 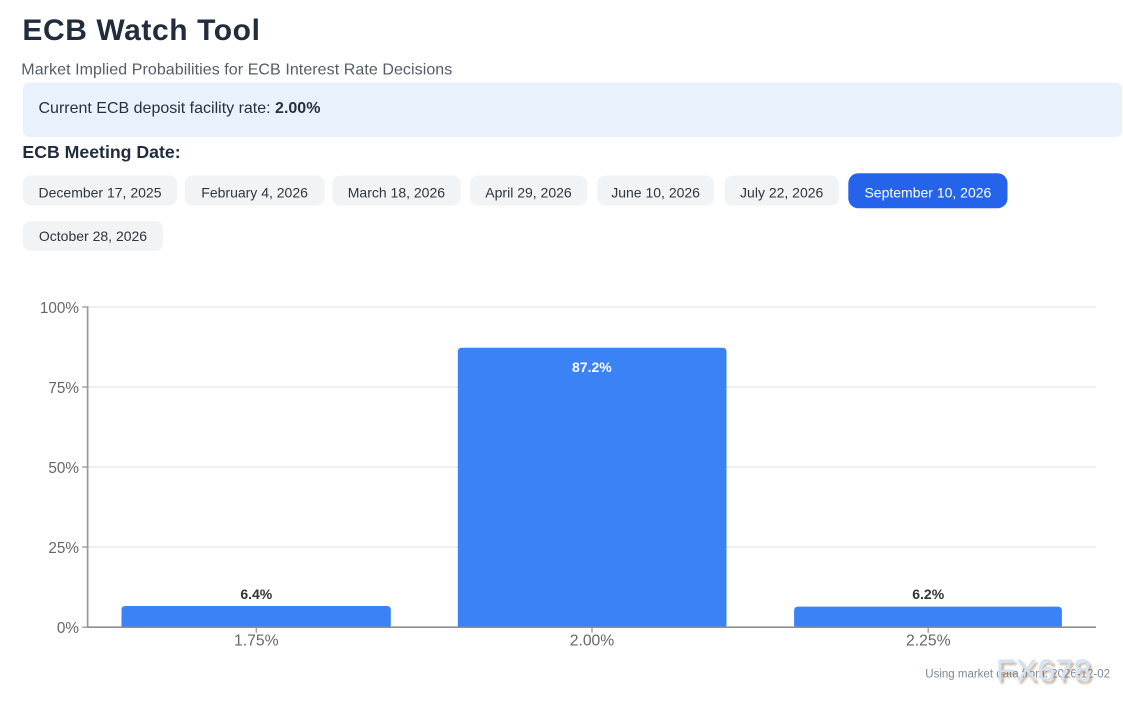 What do you see at coordinates (592, 367) in the screenshot?
I see `svg-text: 87.2%` at bounding box center [592, 367].